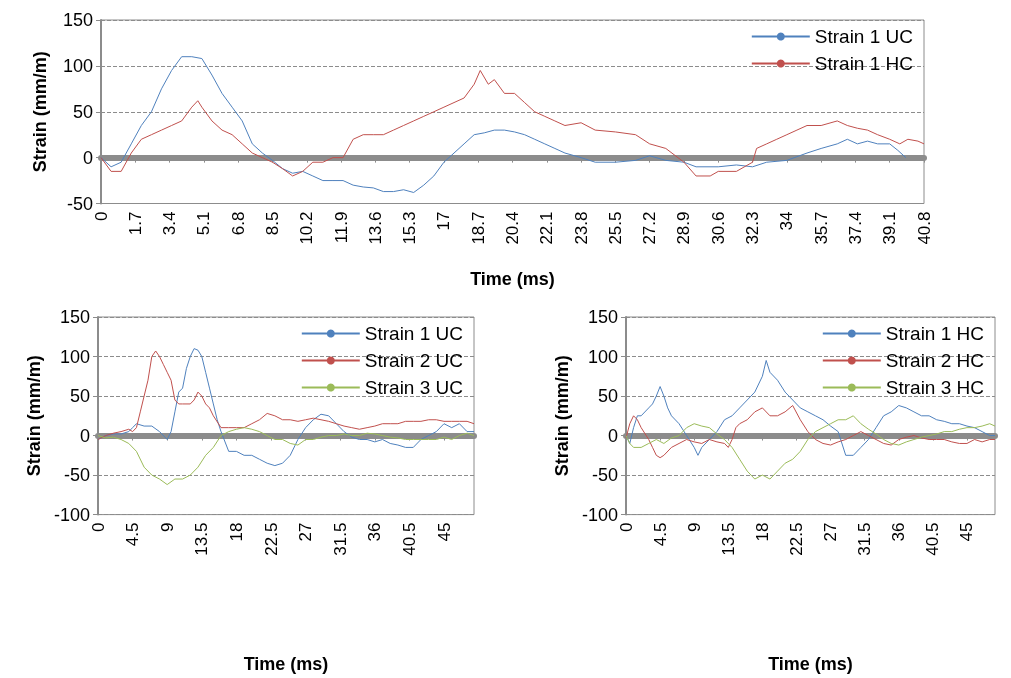  Describe the element at coordinates (413, 387) in the screenshot. I see `legend-label: Strain 3 UC` at that location.